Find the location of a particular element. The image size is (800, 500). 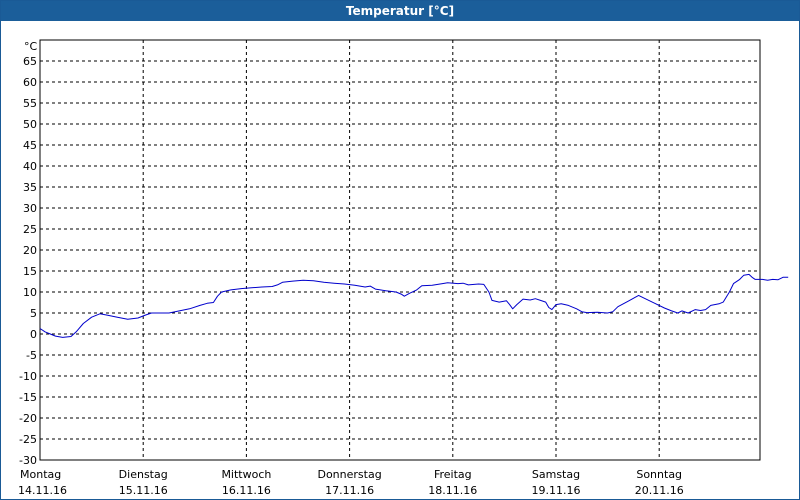

y-tick-label: 40 is located at coordinates (30, 166).